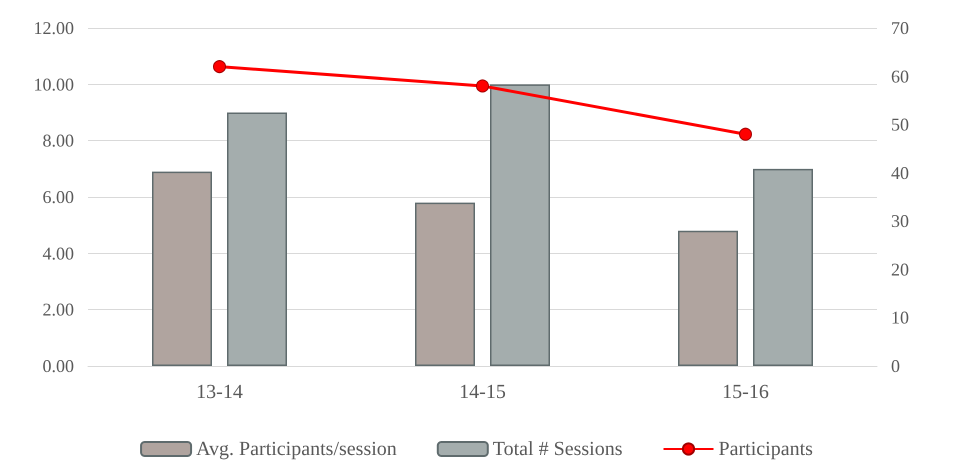 This screenshot has height=472, width=953. Describe the element at coordinates (900, 172) in the screenshot. I see `y2-tick-label: 40` at that location.